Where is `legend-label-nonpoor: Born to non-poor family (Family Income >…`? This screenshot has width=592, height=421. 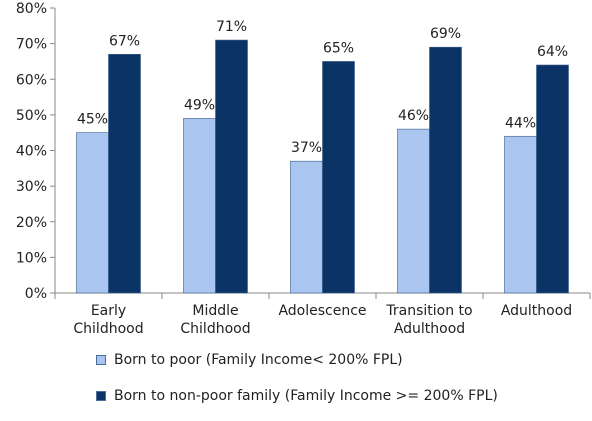 legend-label-nonpoor: Born to non-poor family (Family Income >… is located at coordinates (306, 396).